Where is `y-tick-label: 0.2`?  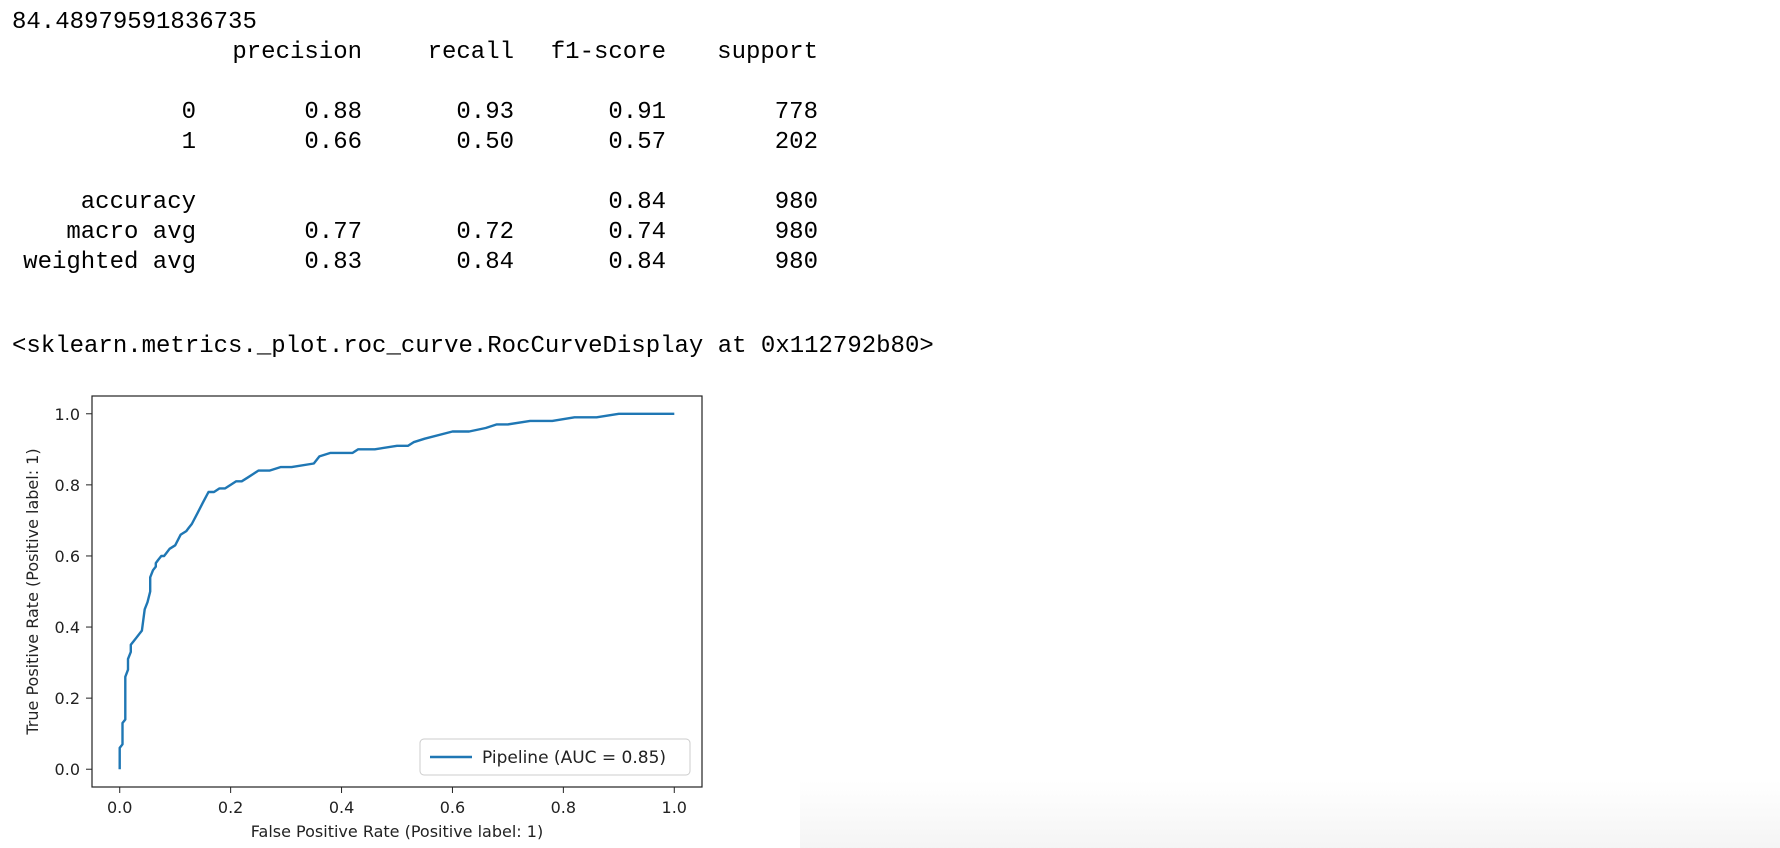
y-tick-label: 0.2 is located at coordinates (67, 698).